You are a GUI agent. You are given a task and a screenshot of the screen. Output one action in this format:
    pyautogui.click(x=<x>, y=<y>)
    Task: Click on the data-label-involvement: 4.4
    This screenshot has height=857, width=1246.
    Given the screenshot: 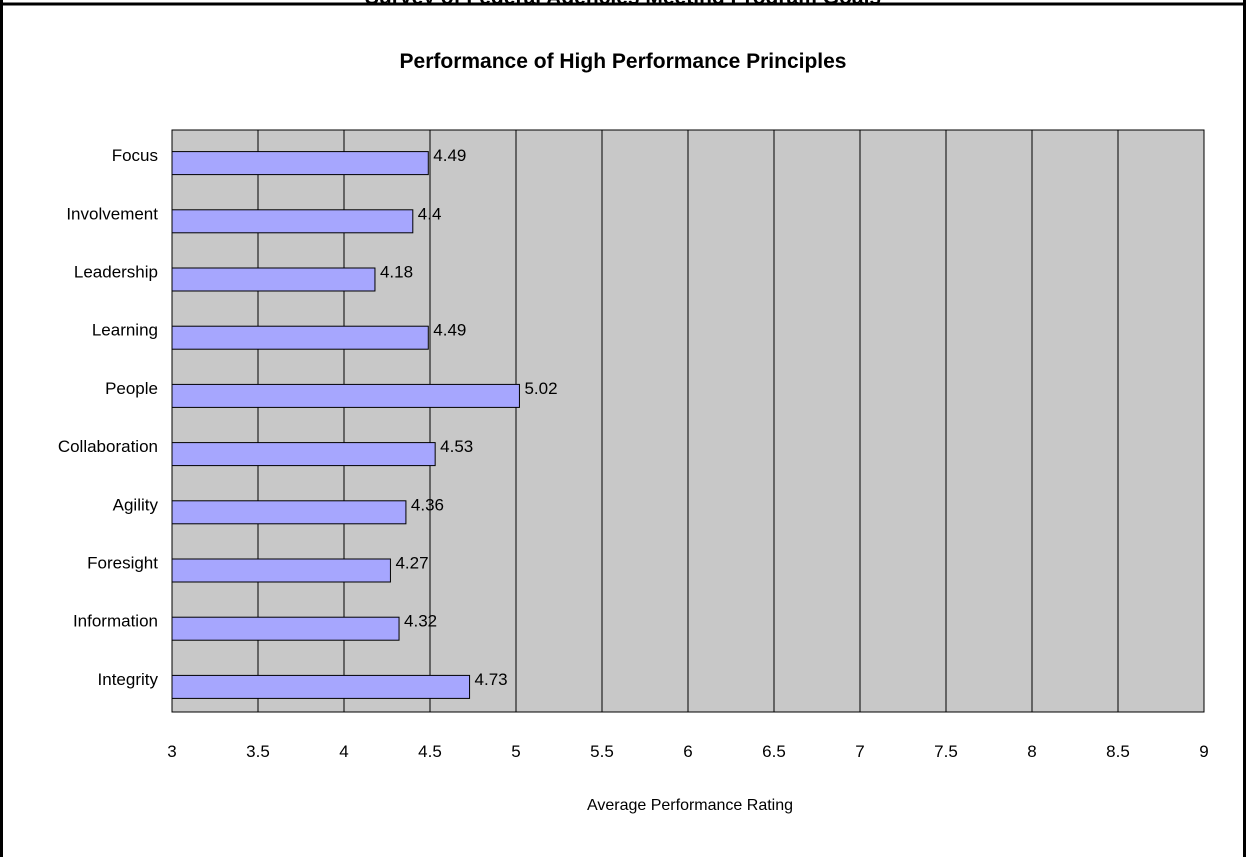 What is the action you would take?
    pyautogui.click(x=430, y=213)
    